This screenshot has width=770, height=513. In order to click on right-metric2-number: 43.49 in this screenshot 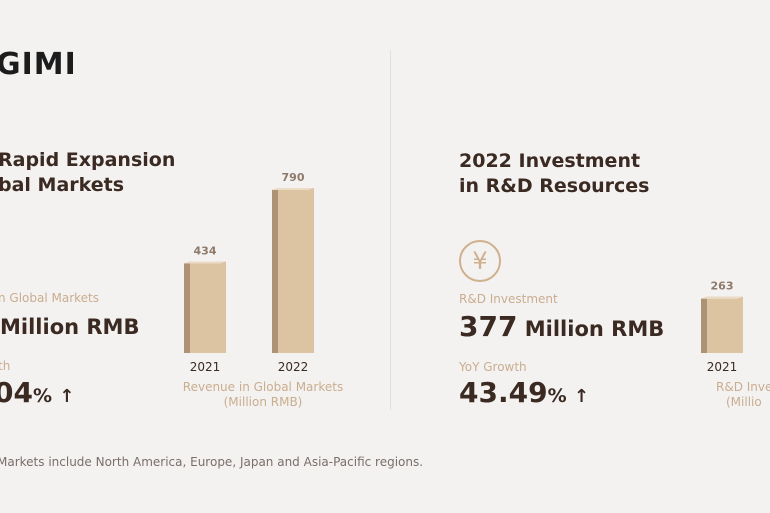, I will do `click(503, 392)`.